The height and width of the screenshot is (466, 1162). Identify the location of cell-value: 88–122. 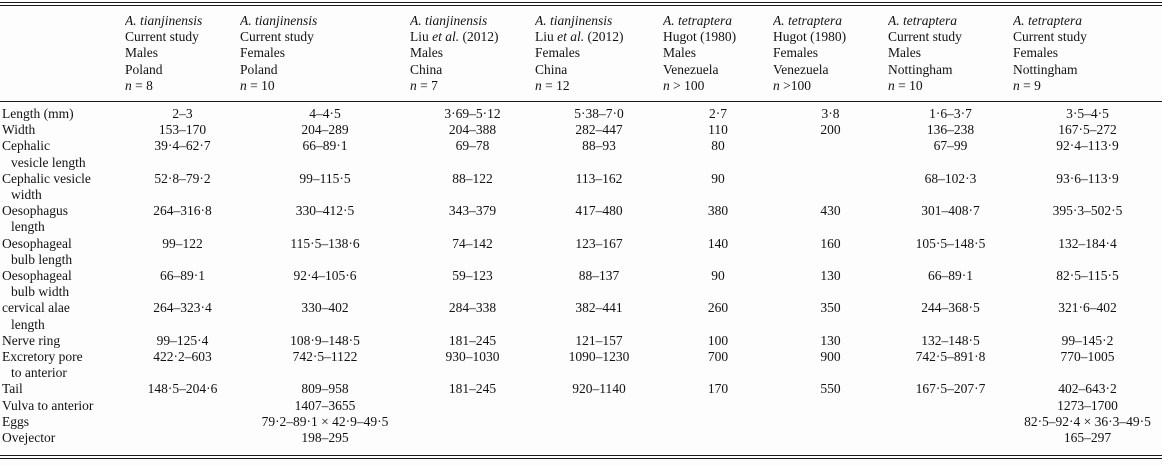
(472, 178).